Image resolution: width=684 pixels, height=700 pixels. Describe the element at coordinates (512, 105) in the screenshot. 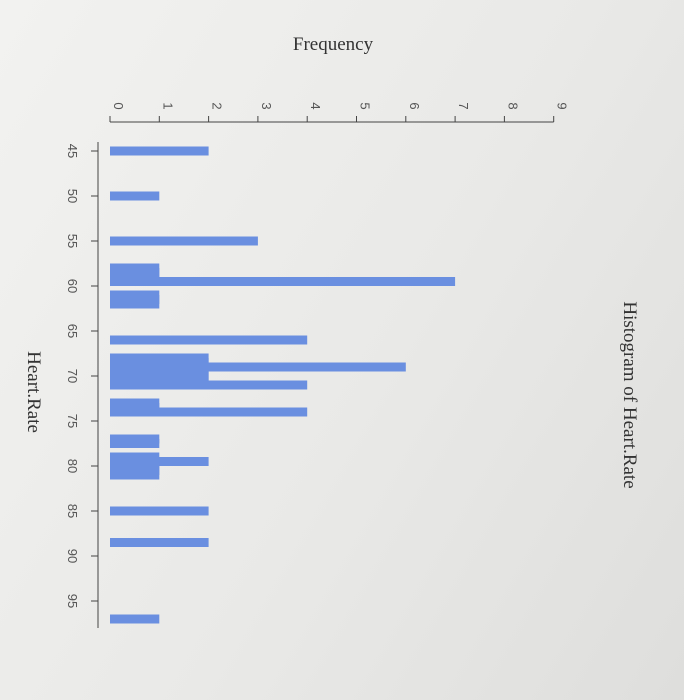

I see `y-tick-label: 8` at that location.